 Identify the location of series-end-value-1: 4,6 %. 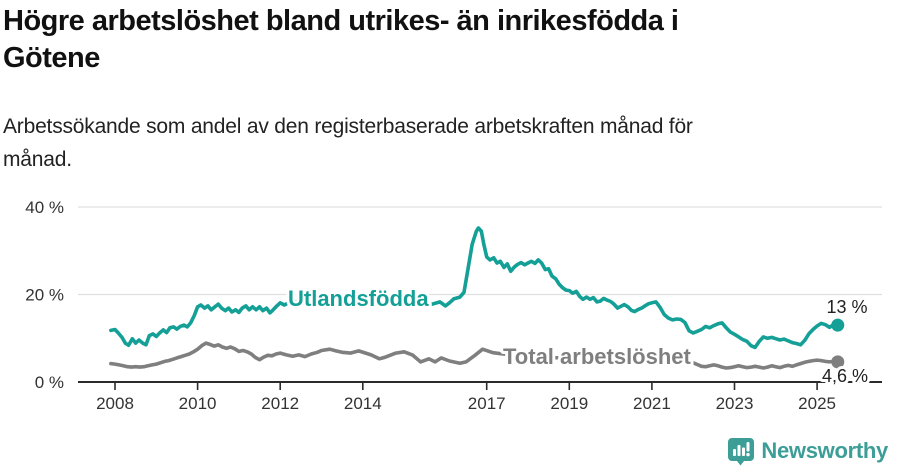
(845, 376).